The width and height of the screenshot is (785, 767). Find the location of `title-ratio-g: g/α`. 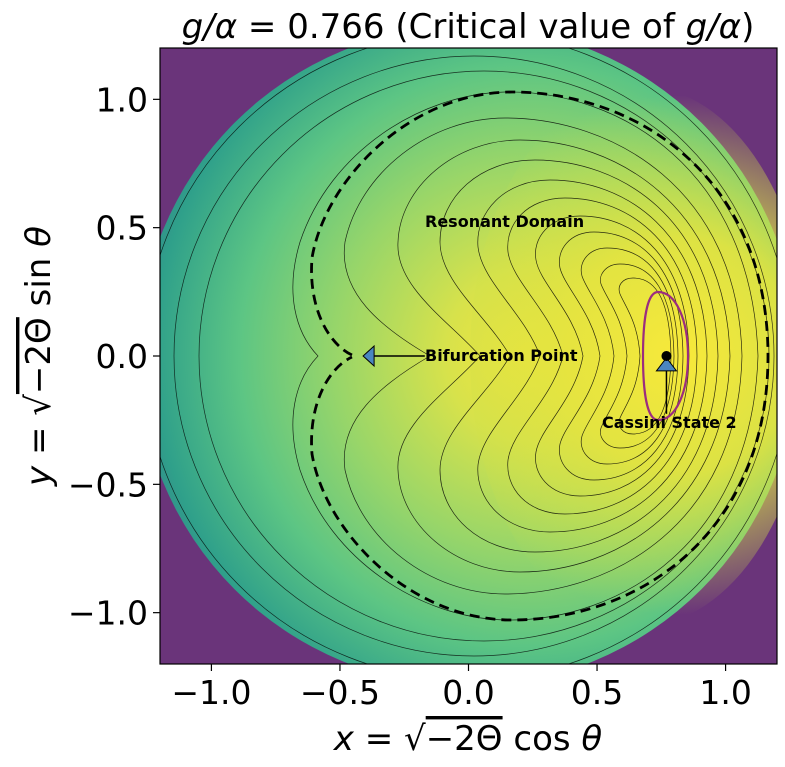

title-ratio-g: g/α is located at coordinates (209, 27).